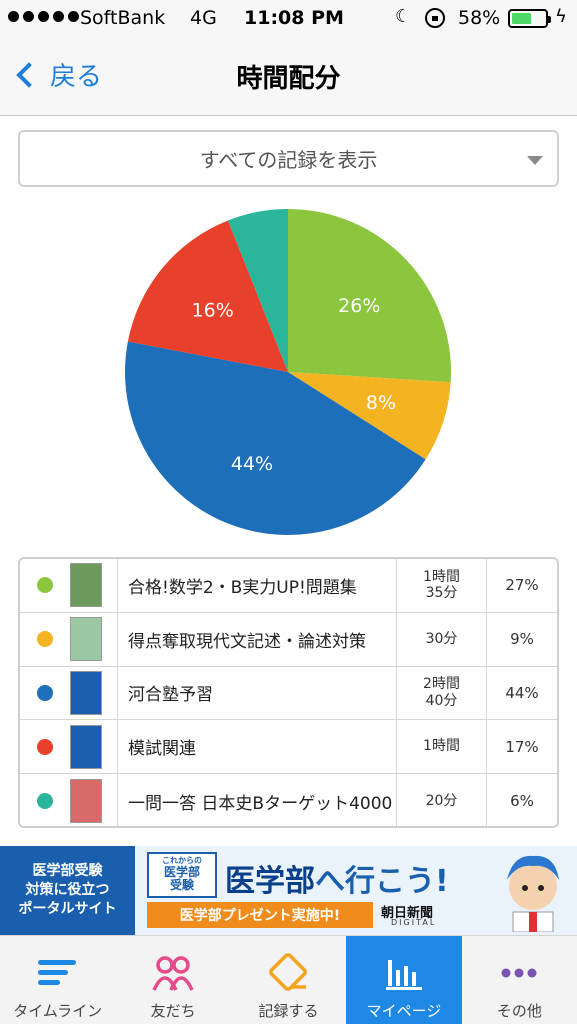 This screenshot has width=577, height=1024. What do you see at coordinates (522, 692) in the screenshot?
I see `record-percent: 44%` at bounding box center [522, 692].